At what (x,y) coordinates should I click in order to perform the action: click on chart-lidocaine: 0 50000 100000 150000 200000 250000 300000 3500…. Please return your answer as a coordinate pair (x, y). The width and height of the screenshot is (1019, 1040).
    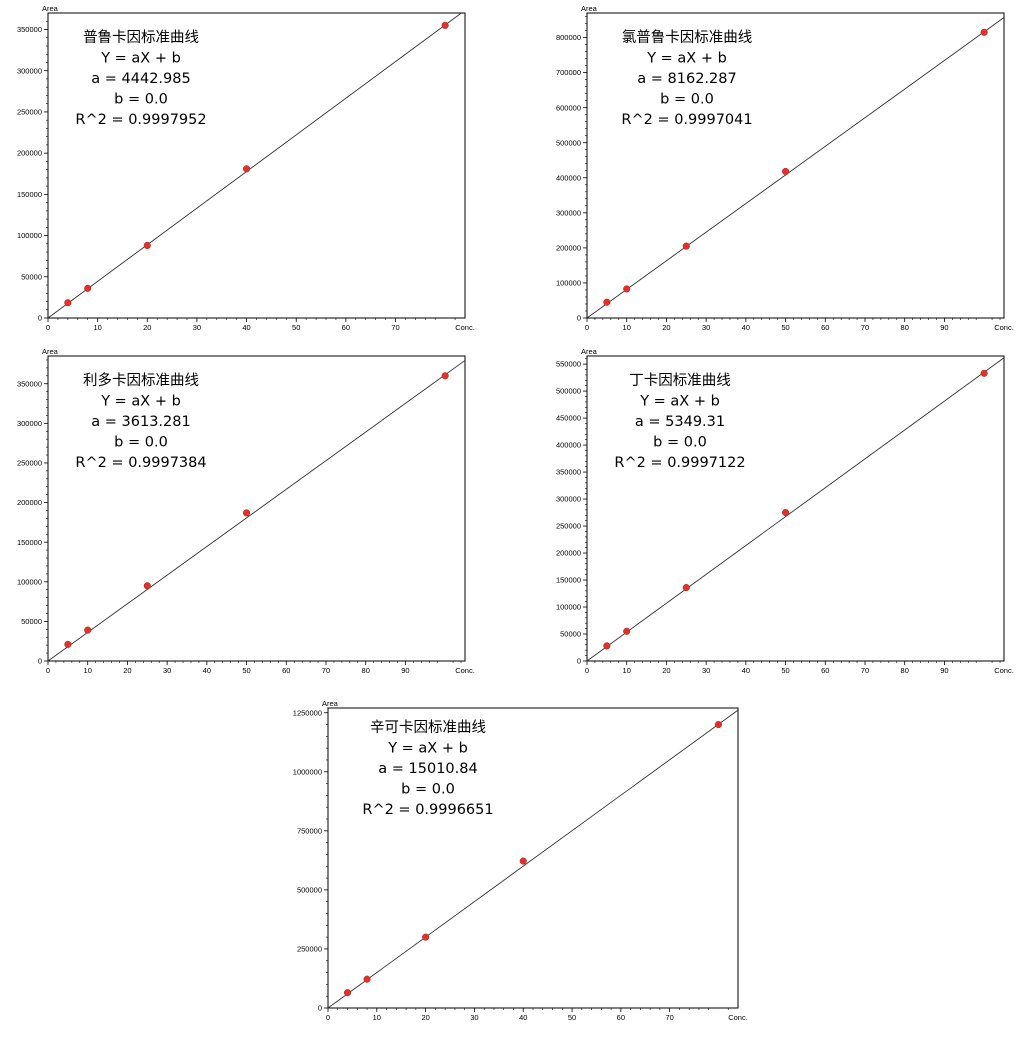
    Looking at the image, I should click on (246, 511).